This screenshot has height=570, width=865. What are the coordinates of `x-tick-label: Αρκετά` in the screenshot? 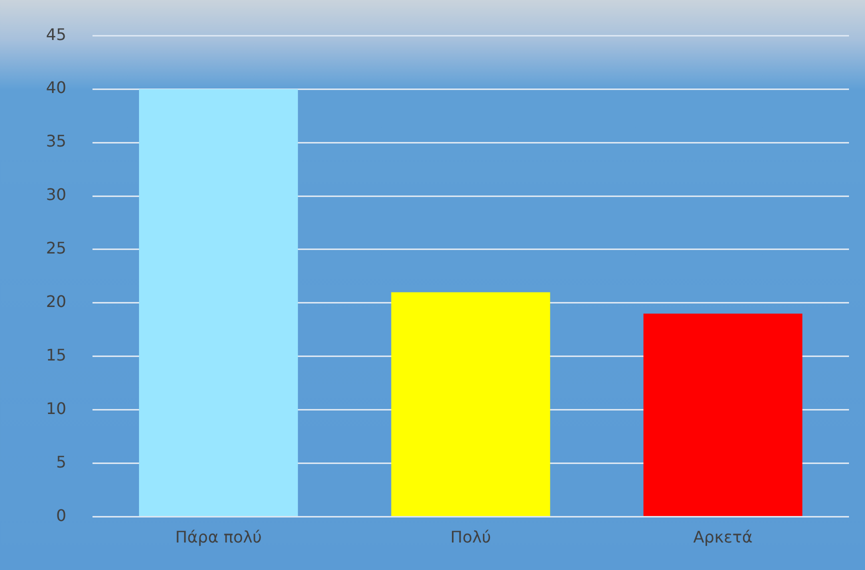 It's located at (723, 537).